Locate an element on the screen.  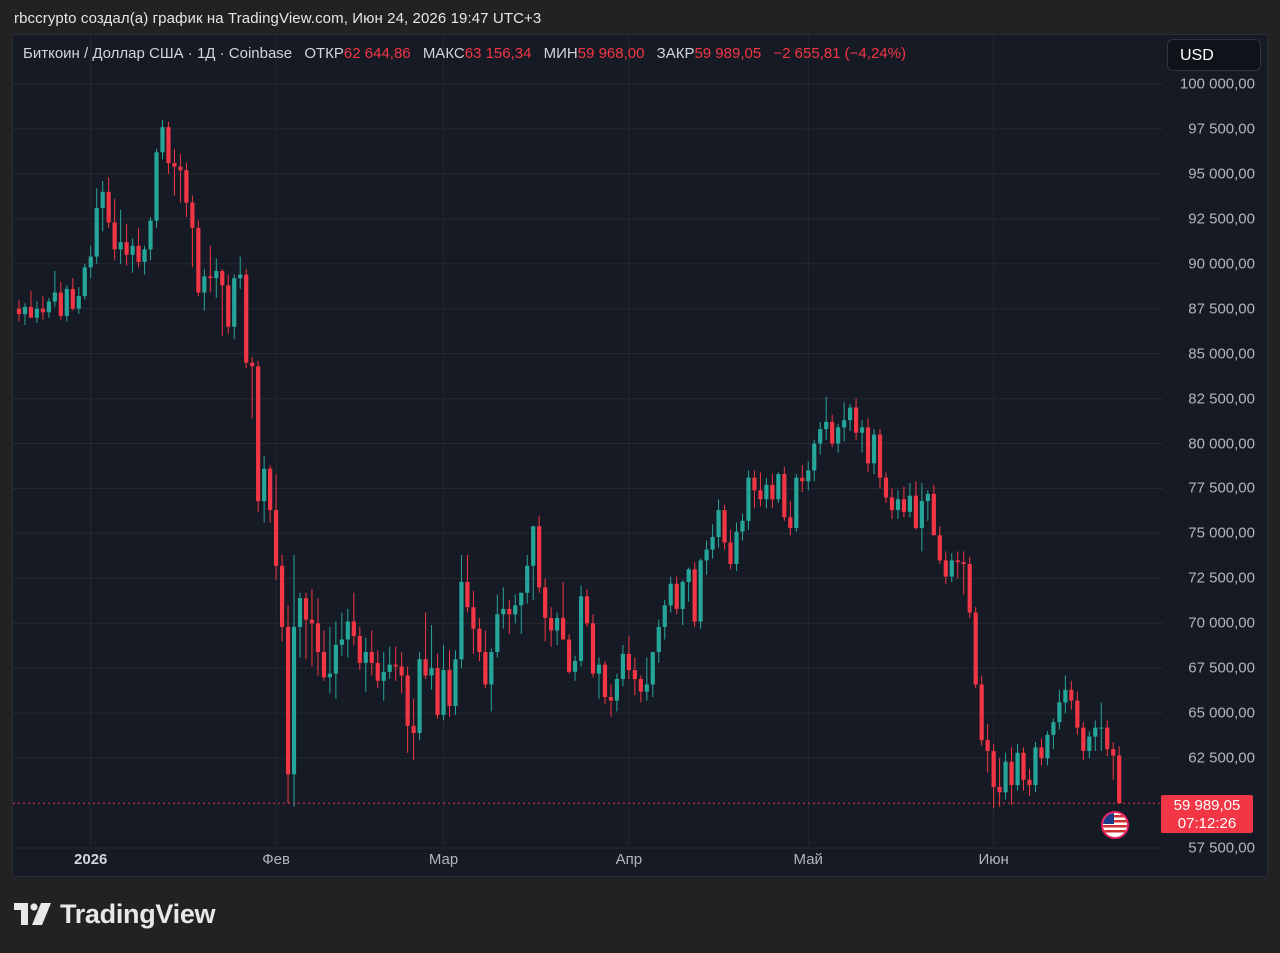
symbol-title: Биткоин / Доллар США · 1Д · Coinbase is located at coordinates (158, 53).